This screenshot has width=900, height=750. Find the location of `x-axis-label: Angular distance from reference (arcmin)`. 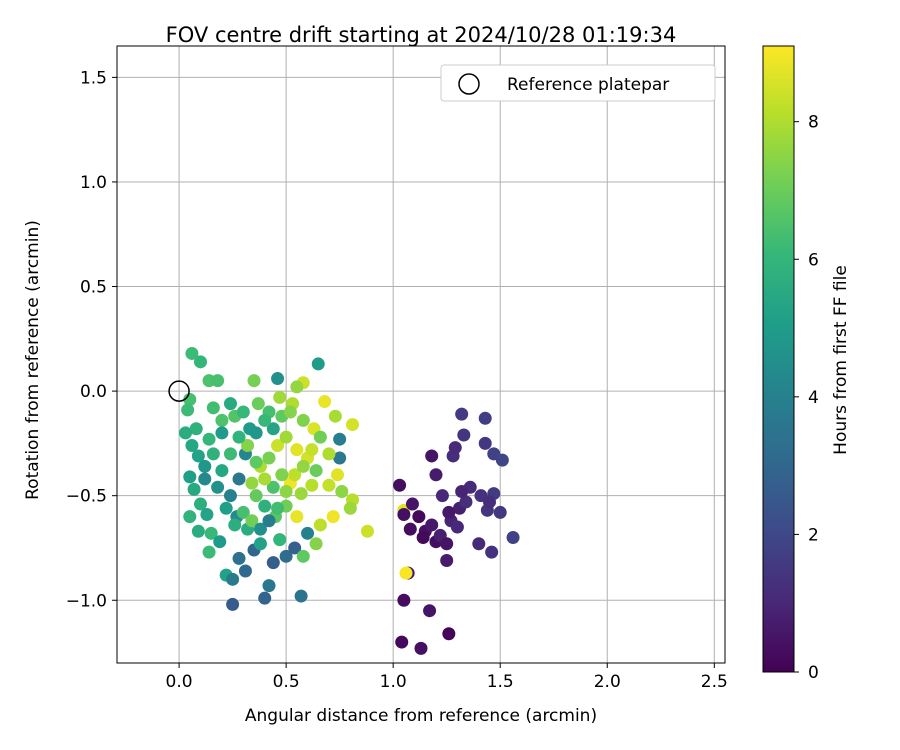

x-axis-label: Angular distance from reference (arcmin) is located at coordinates (421, 716).